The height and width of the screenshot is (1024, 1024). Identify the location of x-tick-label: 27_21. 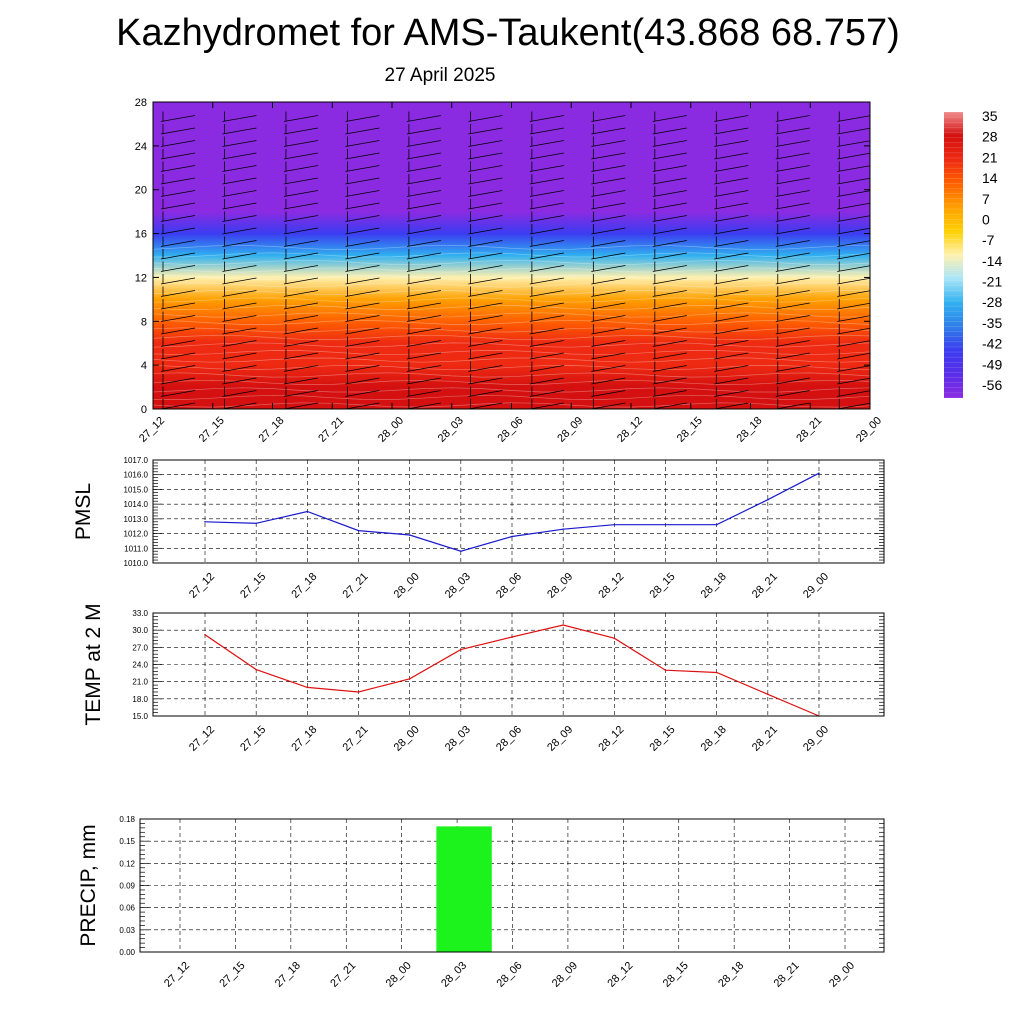
(356, 739).